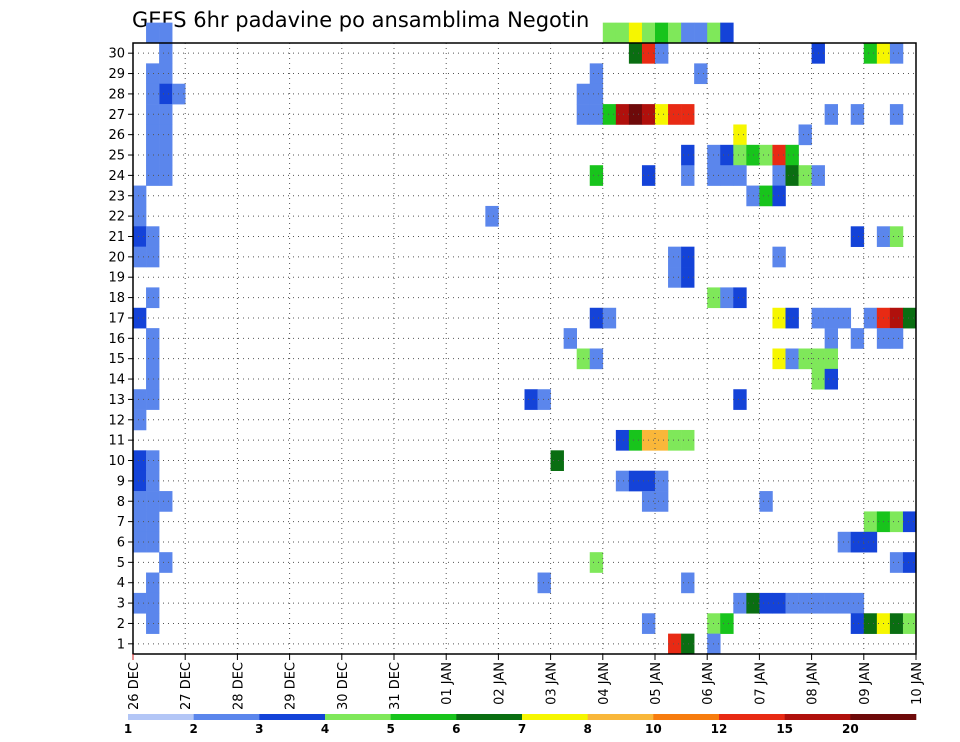  What do you see at coordinates (520, 725) in the screenshot?
I see `colorbar: 1 2 3 4 5 6 7 8 10 12 15 20` at bounding box center [520, 725].